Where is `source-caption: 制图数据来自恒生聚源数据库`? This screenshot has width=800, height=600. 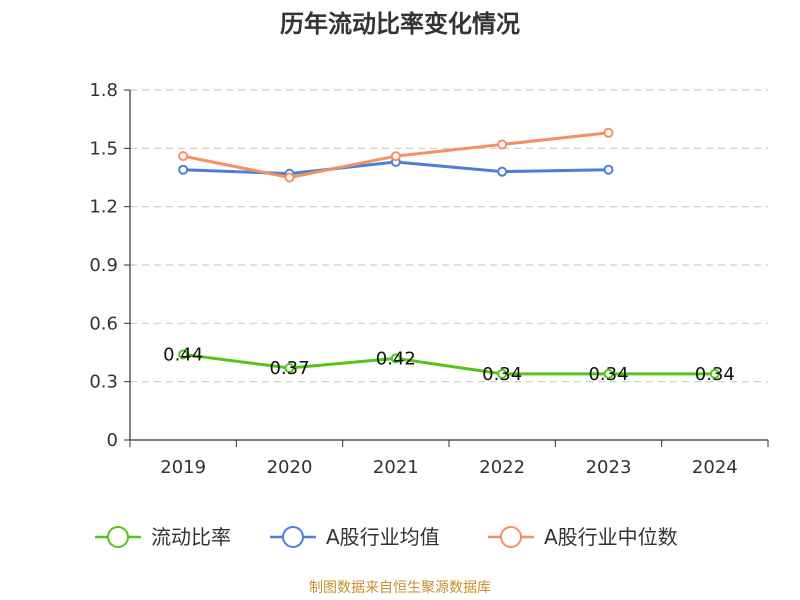 source-caption: 制图数据来自恒生聚源数据库 is located at coordinates (400, 588).